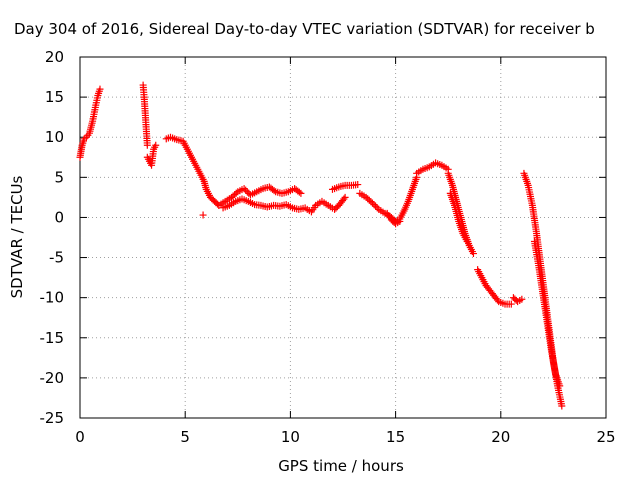  Describe the element at coordinates (290, 437) in the screenshot. I see `x-tick-label: 10` at that location.